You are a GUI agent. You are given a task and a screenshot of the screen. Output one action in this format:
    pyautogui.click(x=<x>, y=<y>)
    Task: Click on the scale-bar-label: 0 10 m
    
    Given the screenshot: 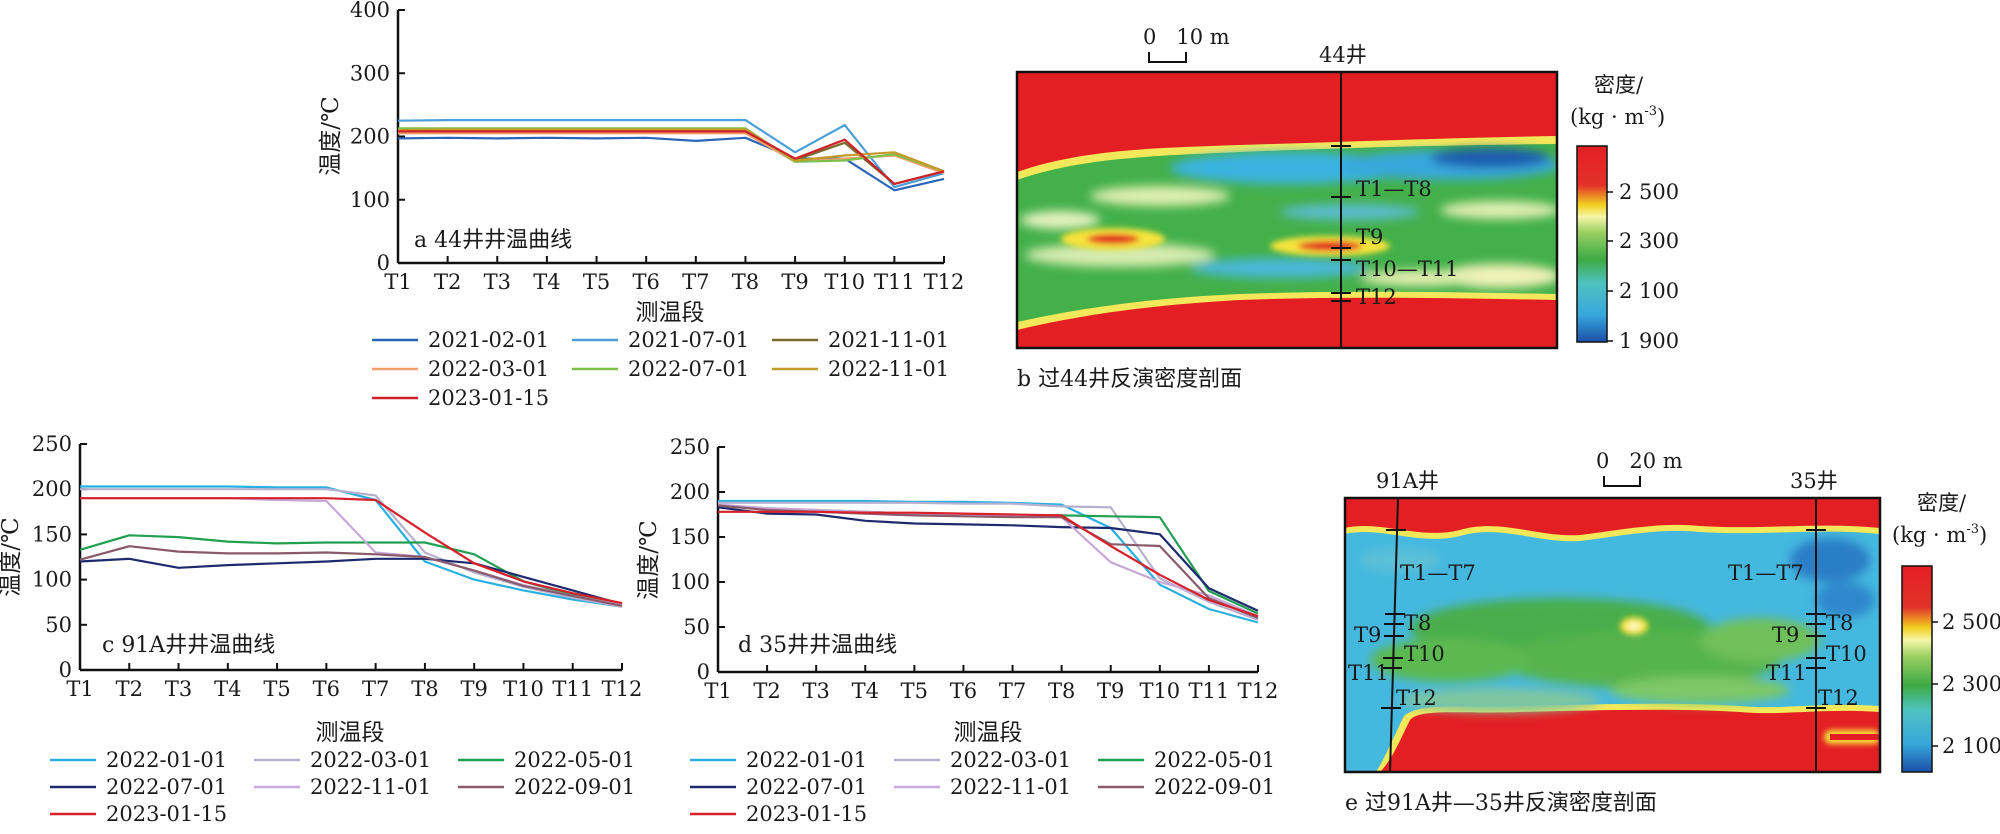 What is the action you would take?
    pyautogui.click(x=1186, y=37)
    